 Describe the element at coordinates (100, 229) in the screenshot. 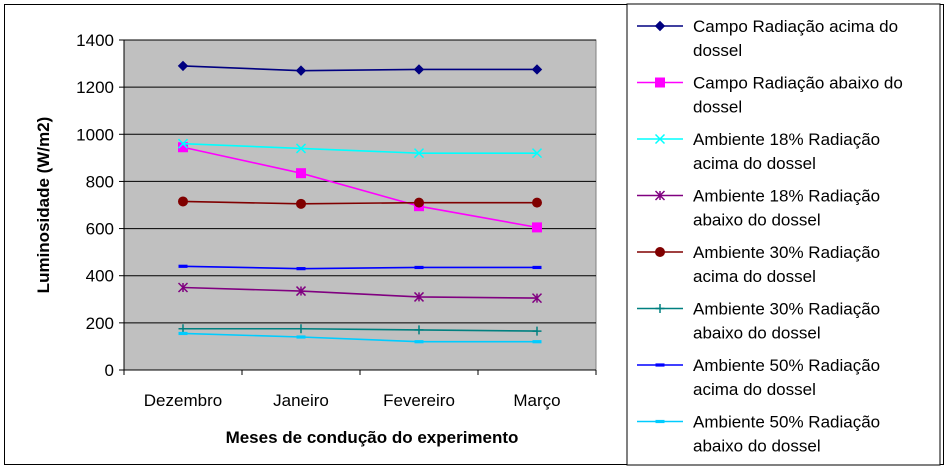

I see `y-tick-label: 600` at that location.